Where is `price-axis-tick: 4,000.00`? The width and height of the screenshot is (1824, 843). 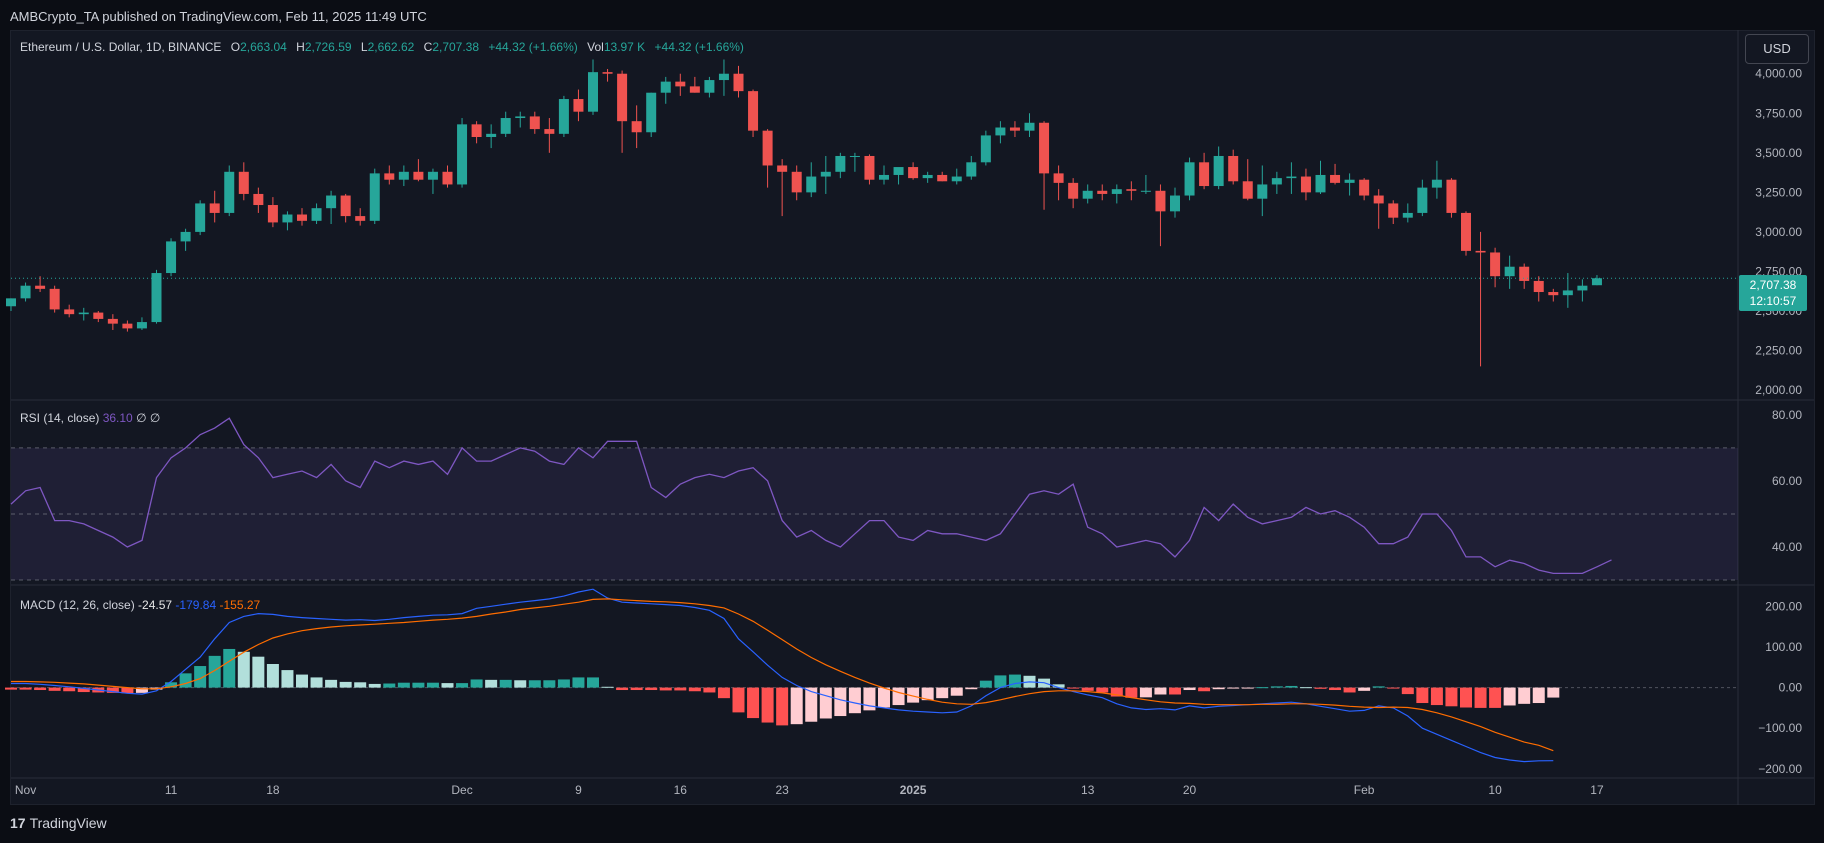
price-axis-tick: 4,000.00 is located at coordinates (1778, 74).